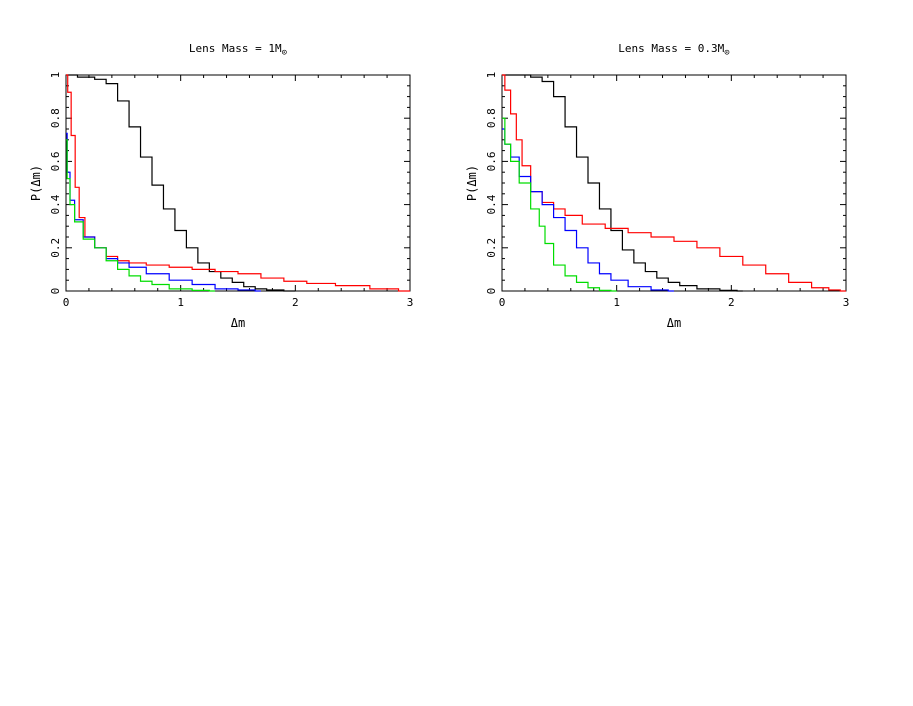 The height and width of the screenshot is (706, 913). I want to click on chart-title: Lens Mass = 1M⊙, so click(238, 50).